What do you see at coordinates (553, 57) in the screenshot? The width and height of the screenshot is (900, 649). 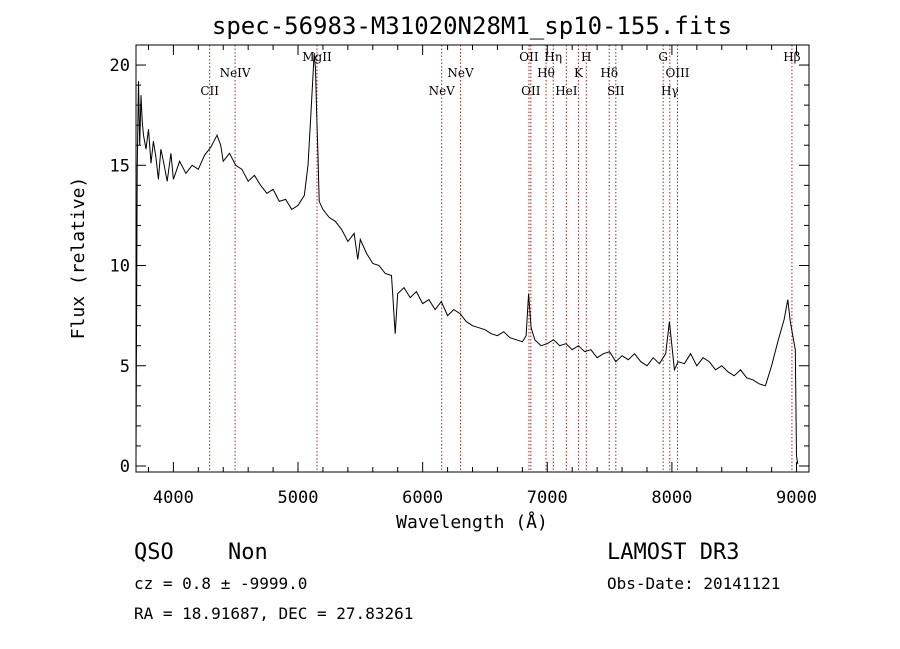 I see `line-marker-label: Hη` at bounding box center [553, 57].